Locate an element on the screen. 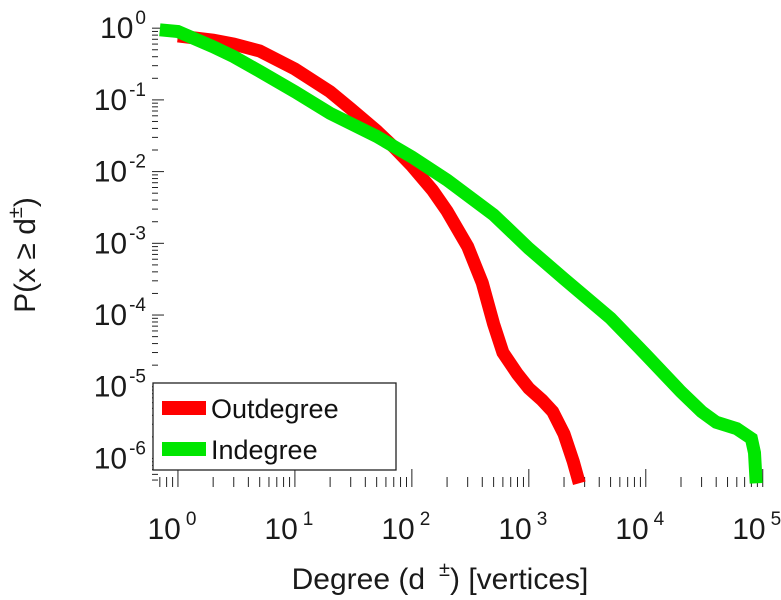  y-tick-exponent: -6 is located at coordinates (137, 448).